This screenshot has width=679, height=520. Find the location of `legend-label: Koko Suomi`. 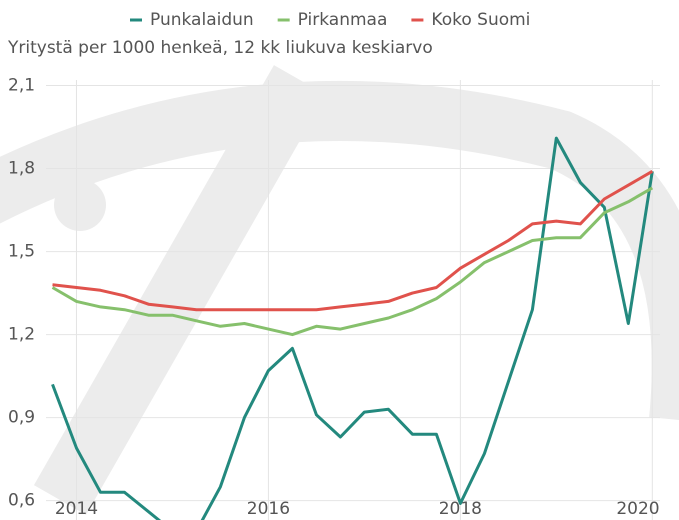

legend-label: Koko Suomi is located at coordinates (480, 20).